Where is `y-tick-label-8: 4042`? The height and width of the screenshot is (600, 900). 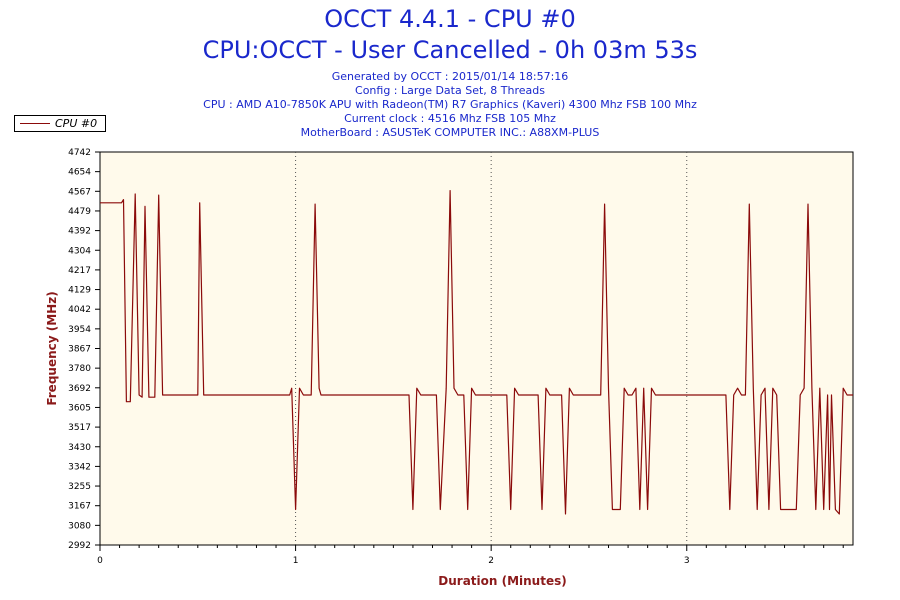
y-tick-label-8: 4042 is located at coordinates (79, 310).